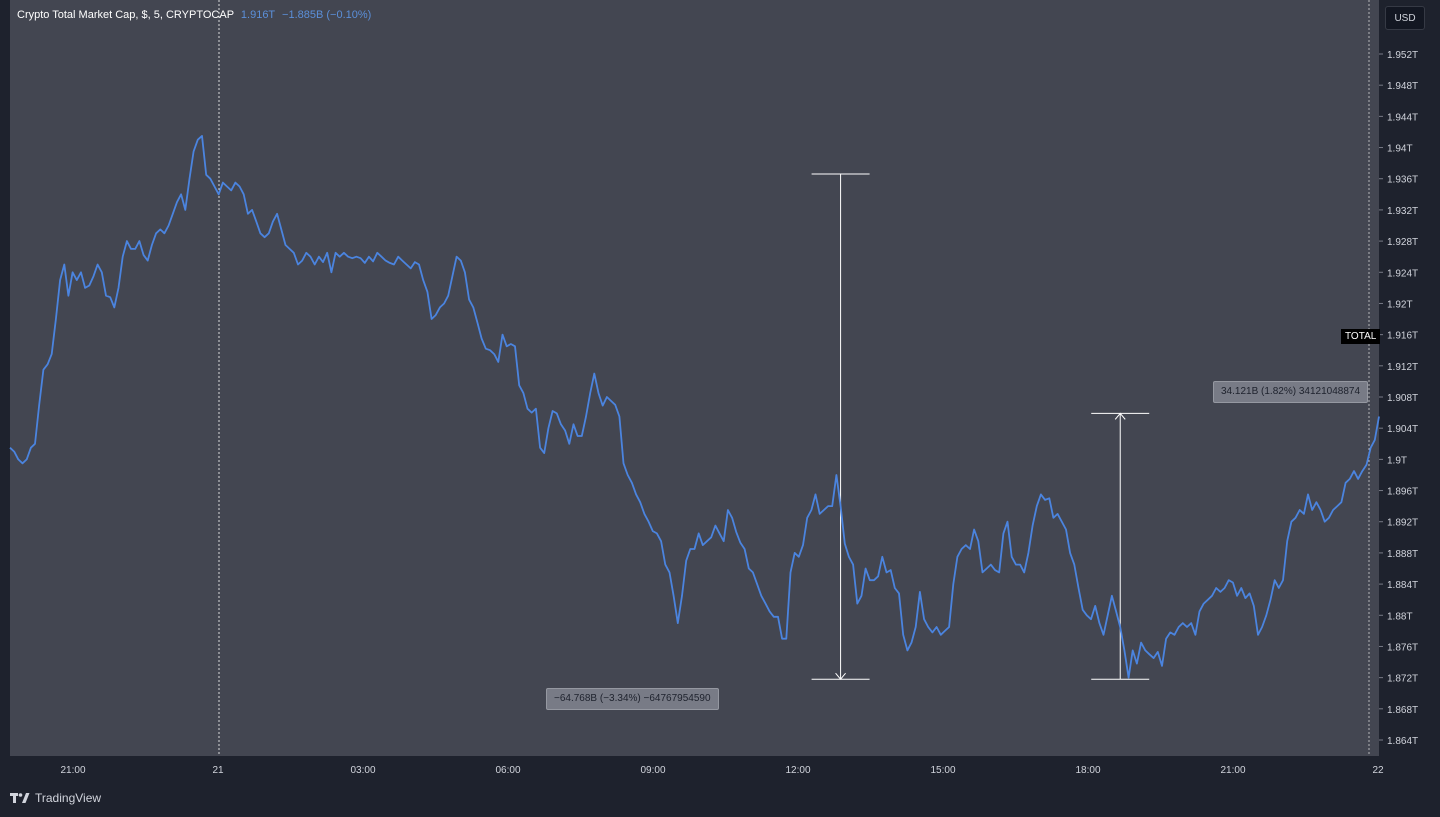 Image resolution: width=1440 pixels, height=817 pixels. What do you see at coordinates (507, 770) in the screenshot?
I see `x-tick-label: 06:00` at bounding box center [507, 770].